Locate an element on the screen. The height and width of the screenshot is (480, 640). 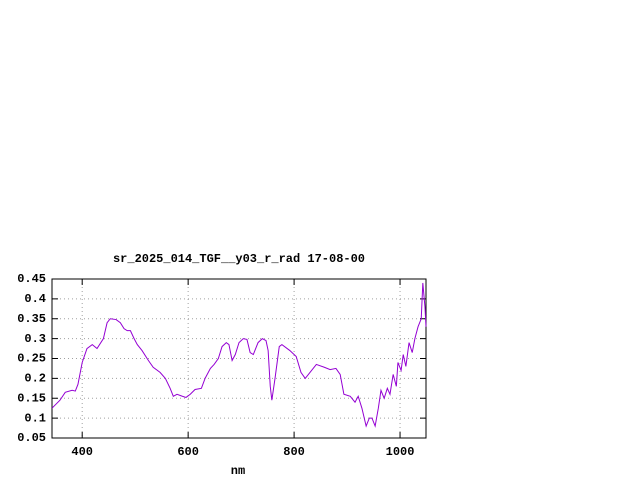
y-tick-label: 0.25 is located at coordinates (31, 359).